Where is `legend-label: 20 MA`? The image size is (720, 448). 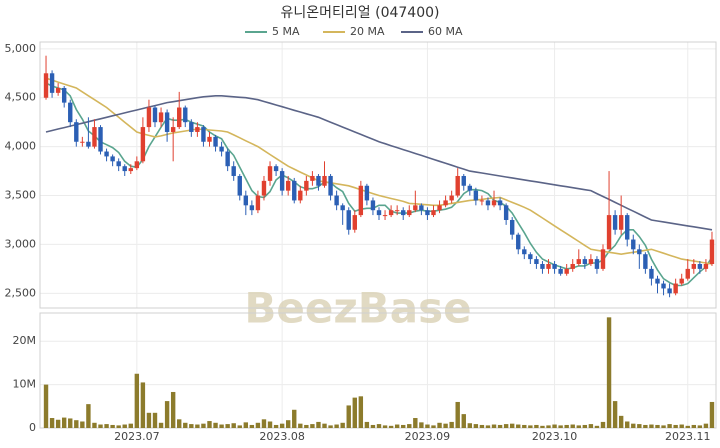 legend-label: 20 MA is located at coordinates (367, 31).